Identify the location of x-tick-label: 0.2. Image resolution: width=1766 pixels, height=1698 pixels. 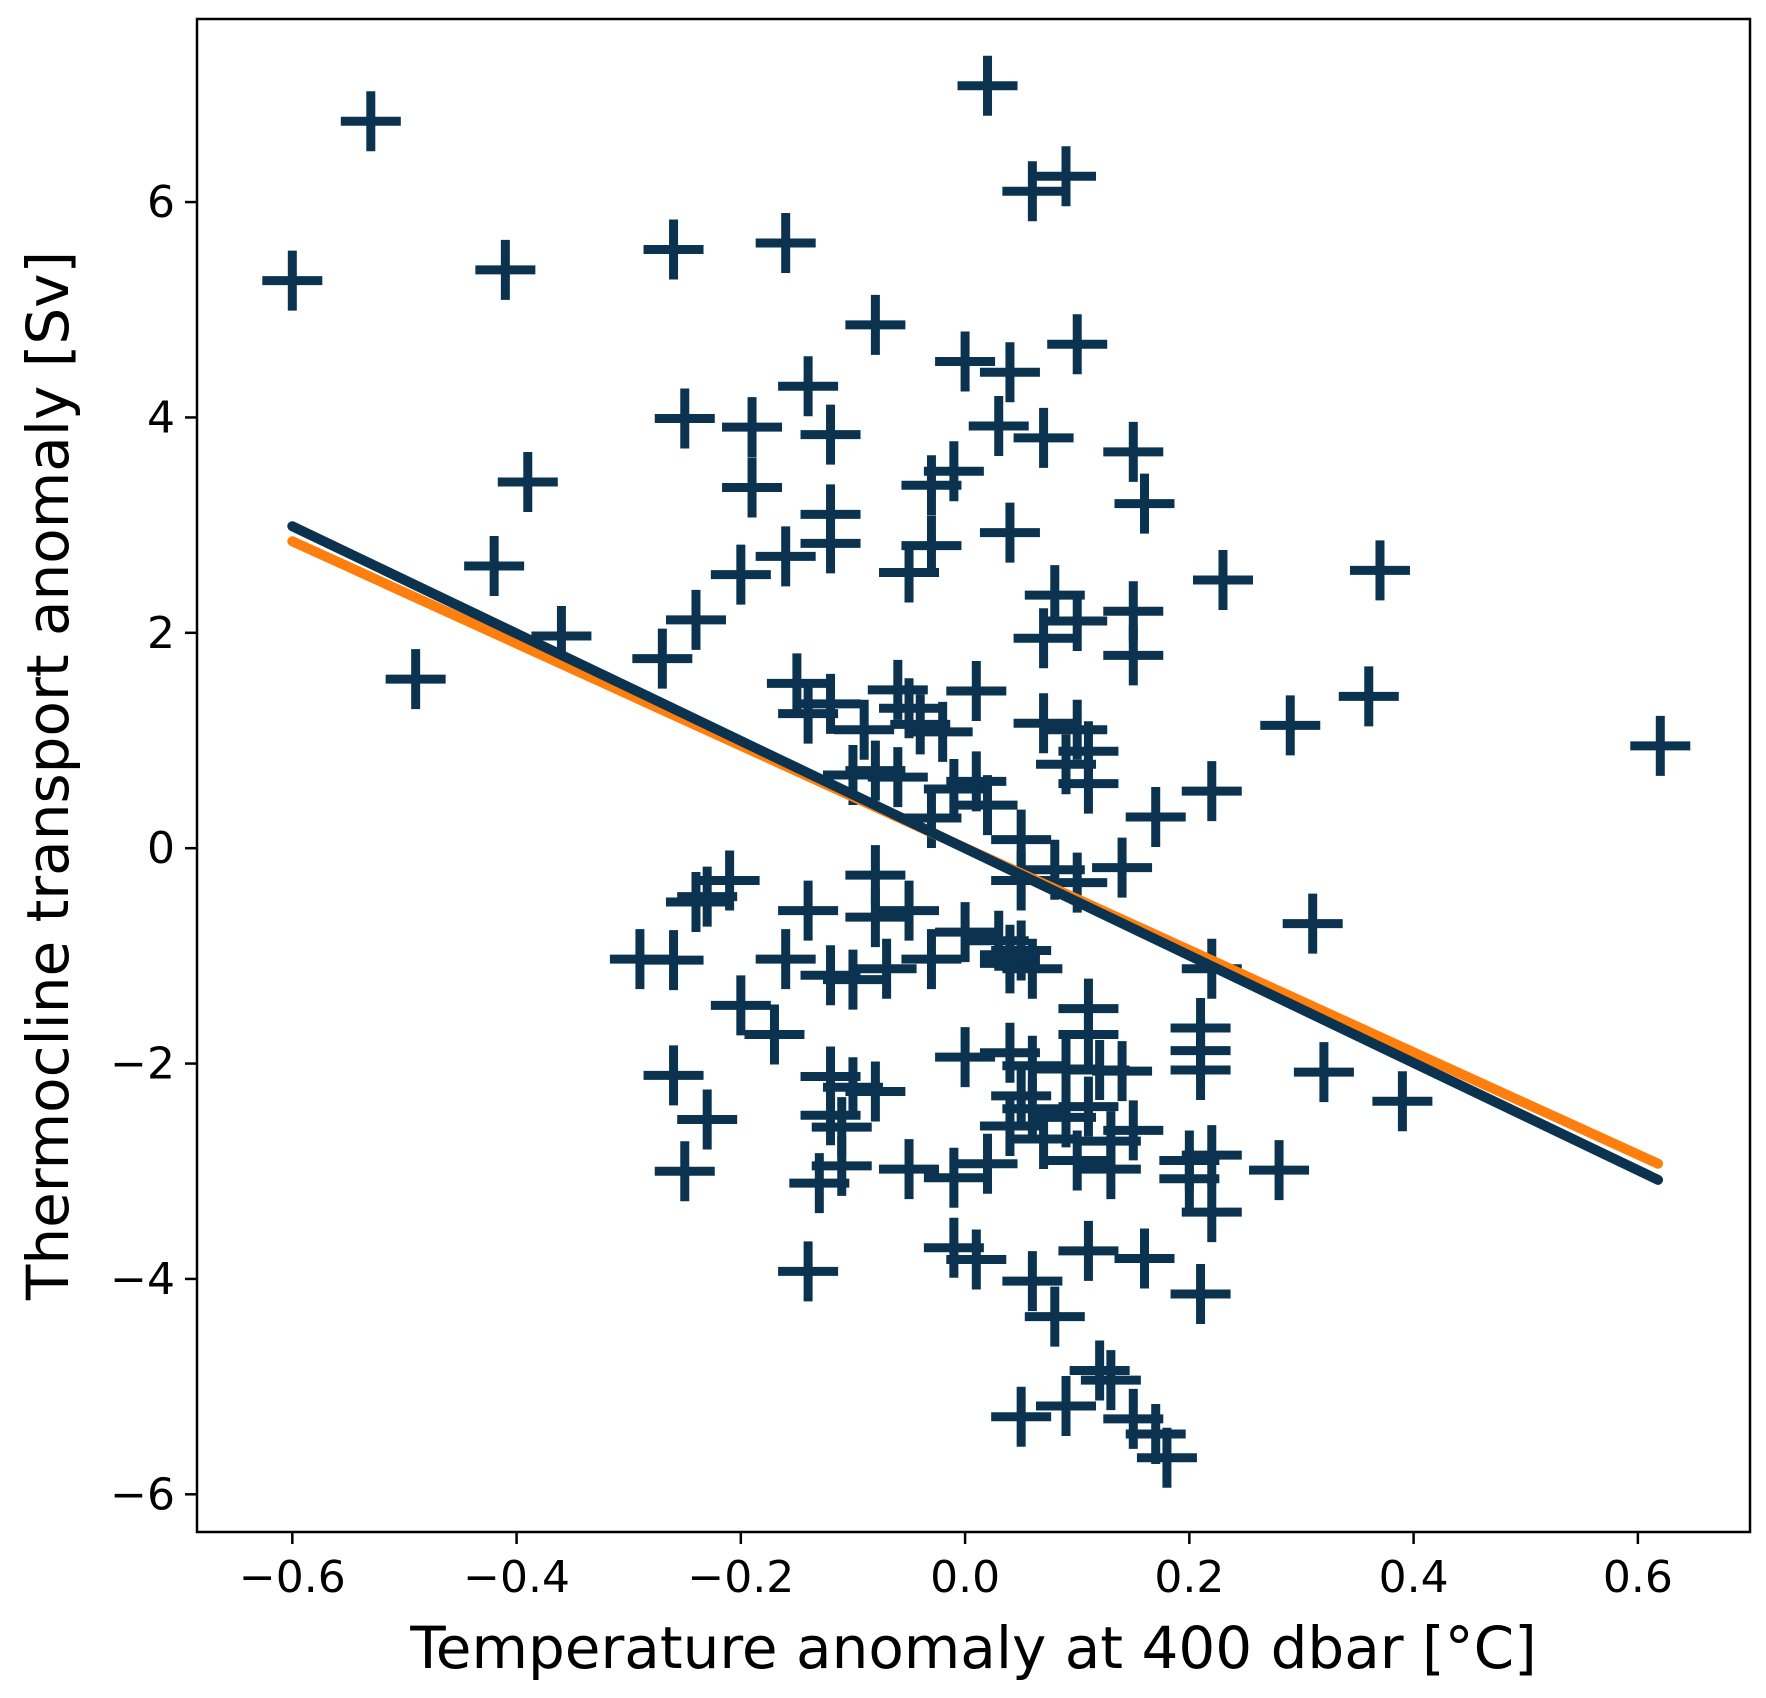
(1189, 1577).